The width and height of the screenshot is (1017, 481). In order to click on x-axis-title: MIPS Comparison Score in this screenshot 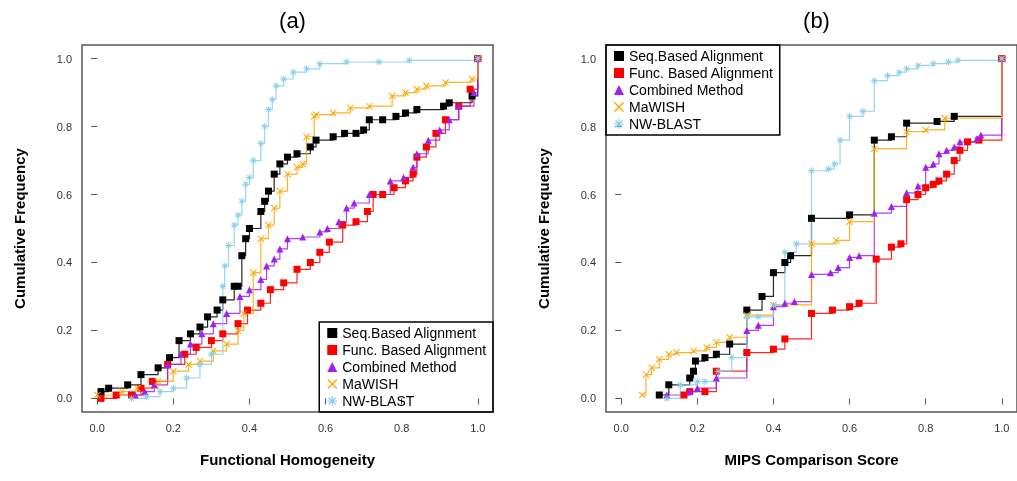, I will do `click(811, 459)`.